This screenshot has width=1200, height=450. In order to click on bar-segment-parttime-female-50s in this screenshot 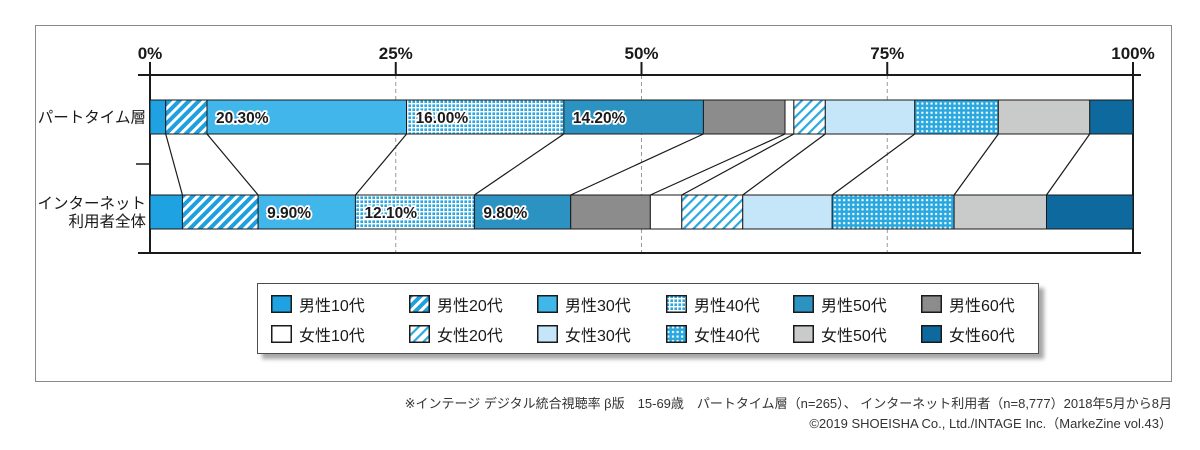, I will do `click(1044, 117)`.